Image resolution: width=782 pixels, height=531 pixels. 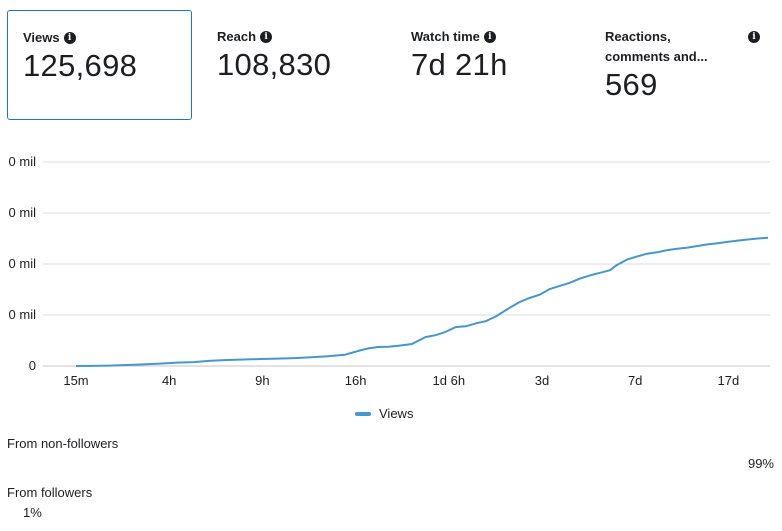 What do you see at coordinates (237, 36) in the screenshot?
I see `metric-label: Reach` at bounding box center [237, 36].